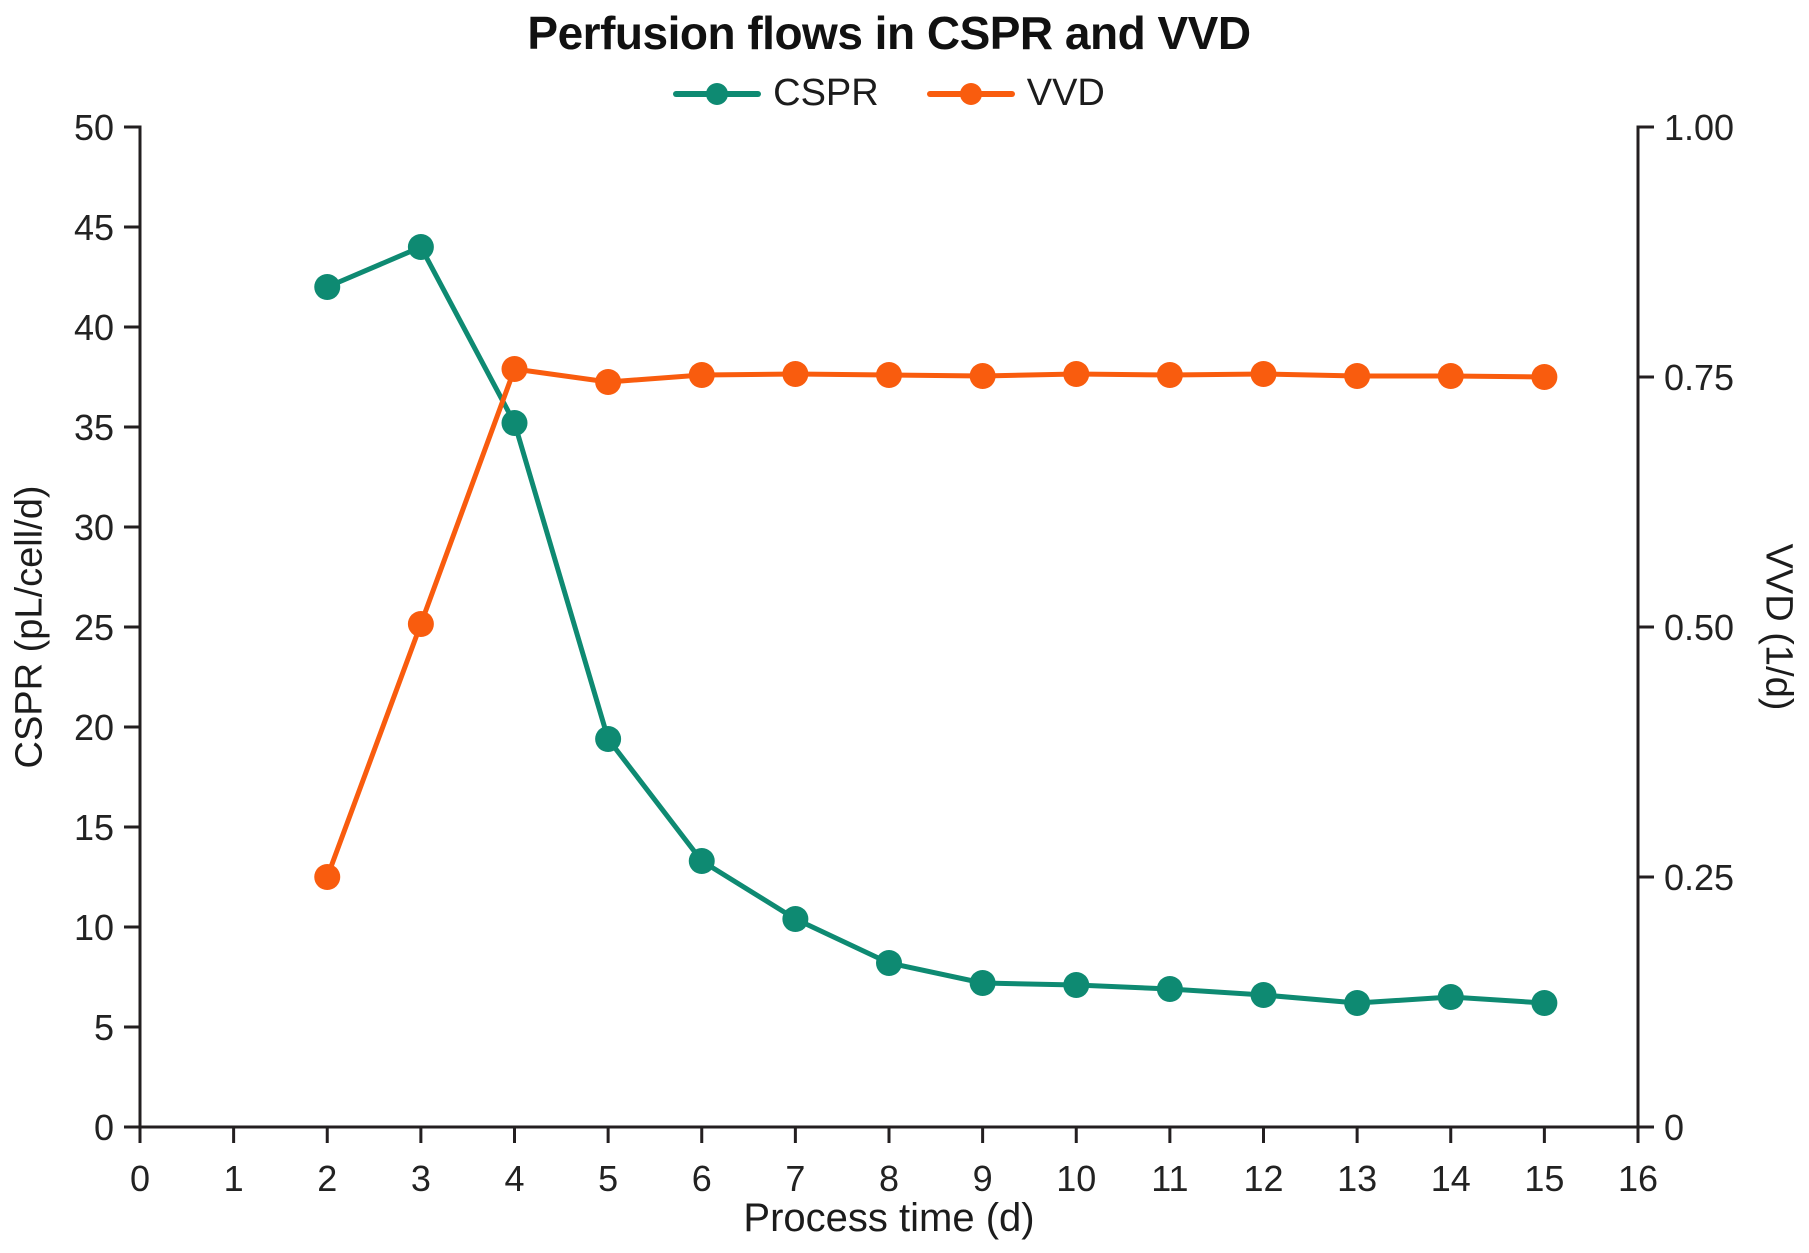 Image resolution: width=1809 pixels, height=1253 pixels. I want to click on x-axis-tick-label: 0, so click(140, 1178).